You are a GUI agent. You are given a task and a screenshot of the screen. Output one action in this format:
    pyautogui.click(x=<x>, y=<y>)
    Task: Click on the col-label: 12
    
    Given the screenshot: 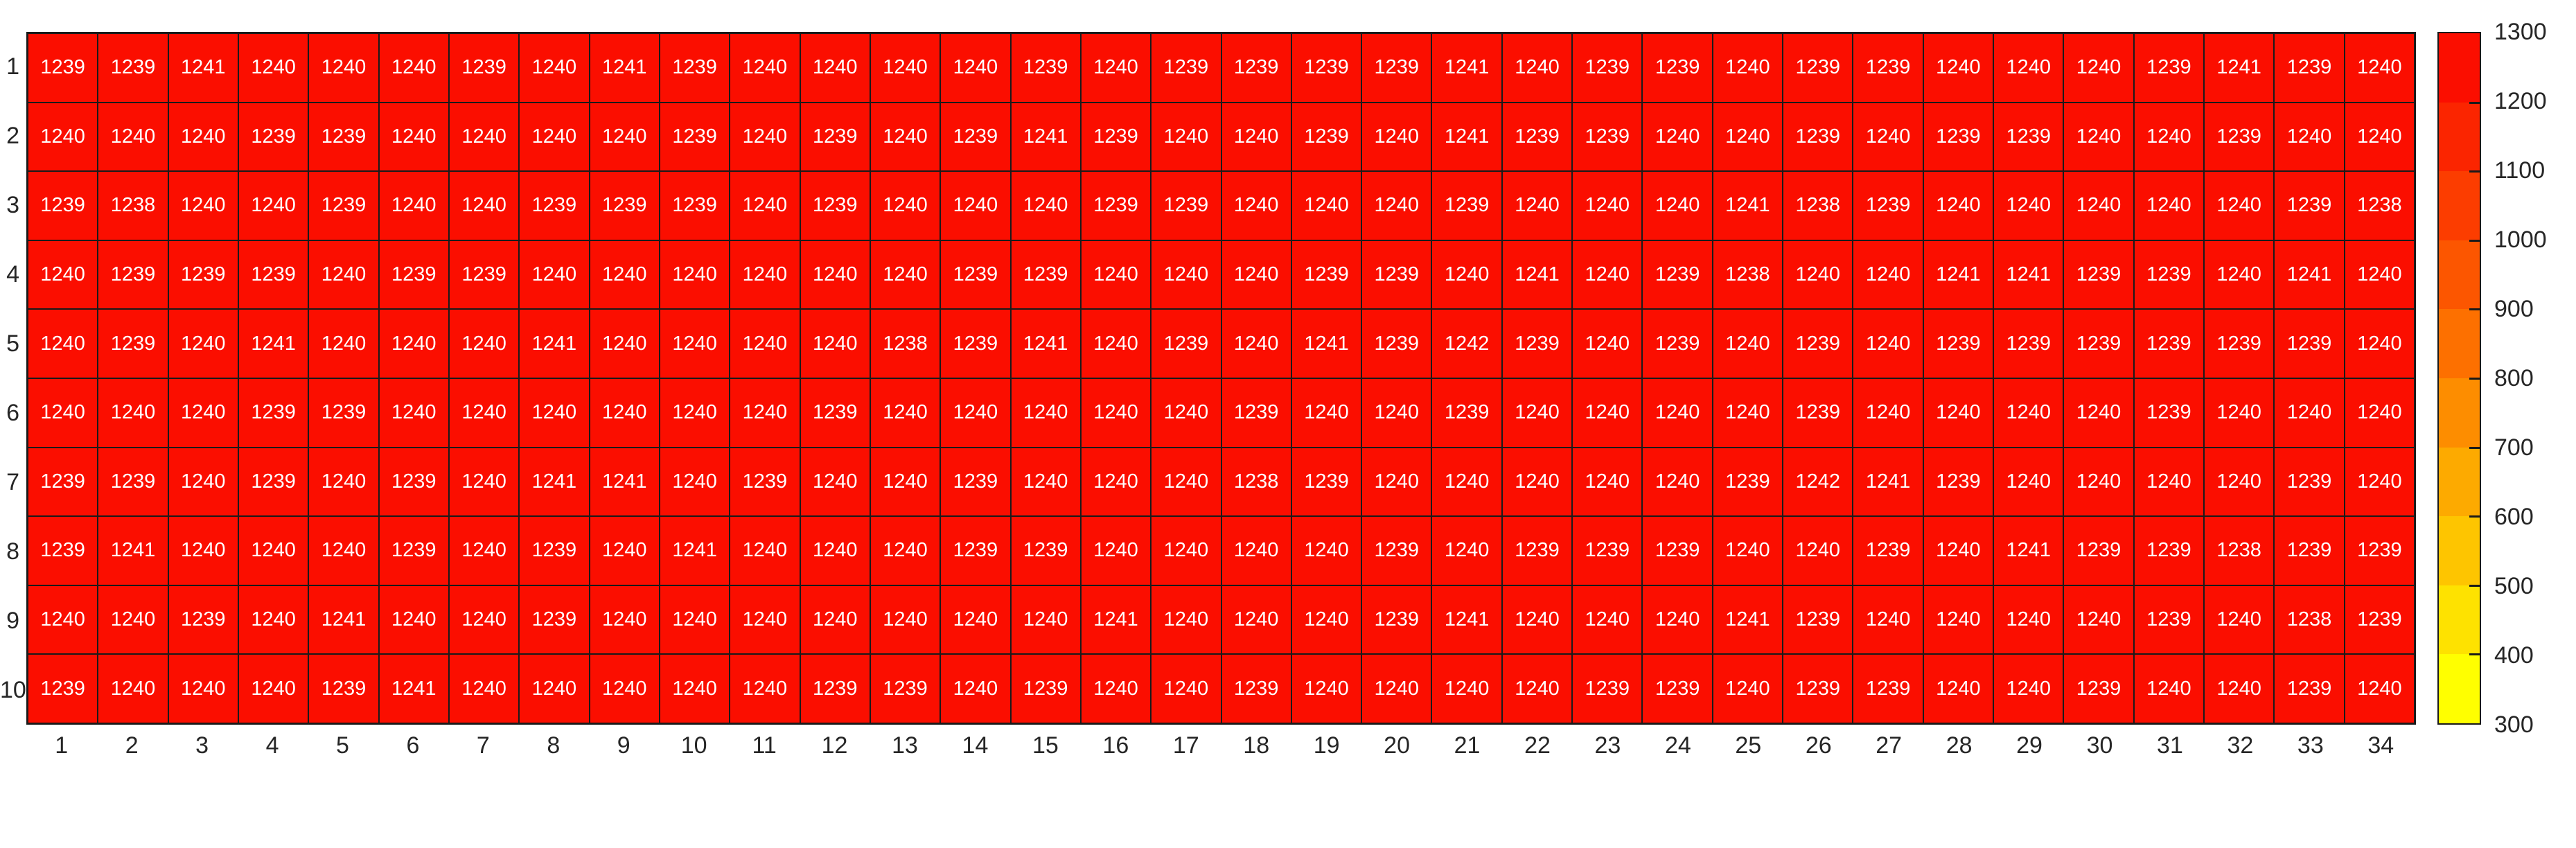 What is the action you would take?
    pyautogui.click(x=834, y=745)
    